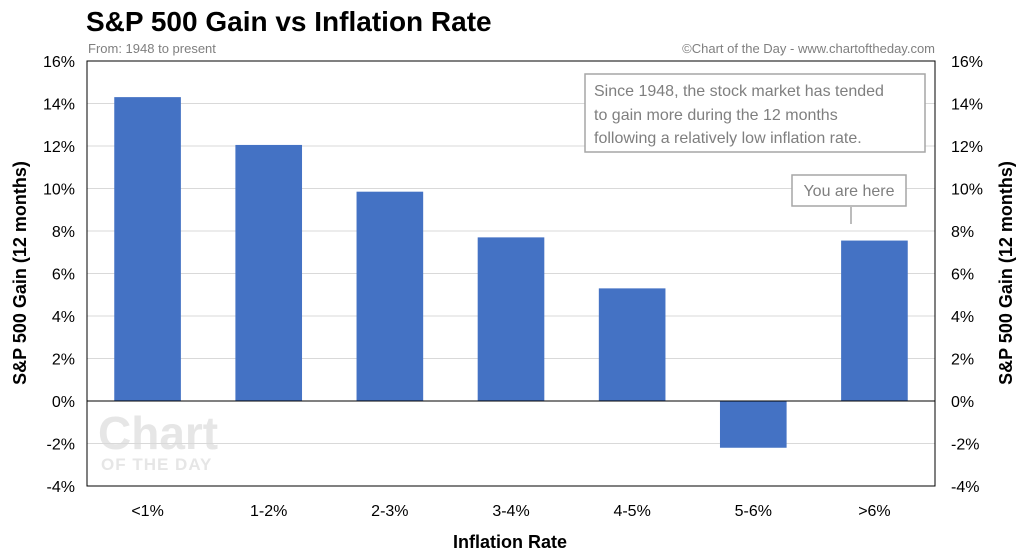 The width and height of the screenshot is (1024, 558). I want to click on y-tick-label-right: 16%, so click(967, 62).